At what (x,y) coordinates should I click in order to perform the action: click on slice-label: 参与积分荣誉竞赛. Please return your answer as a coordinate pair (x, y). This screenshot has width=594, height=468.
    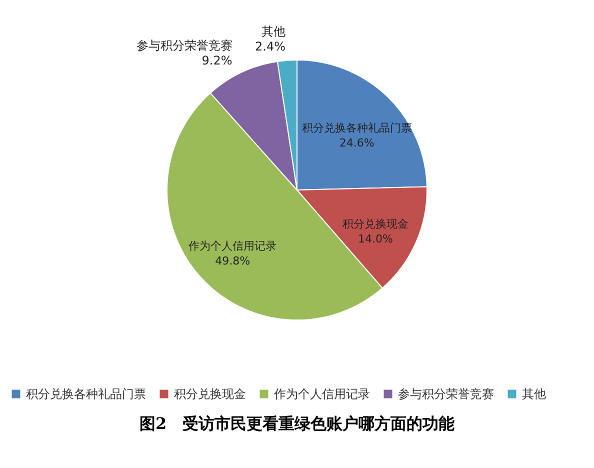
    Looking at the image, I should click on (184, 45).